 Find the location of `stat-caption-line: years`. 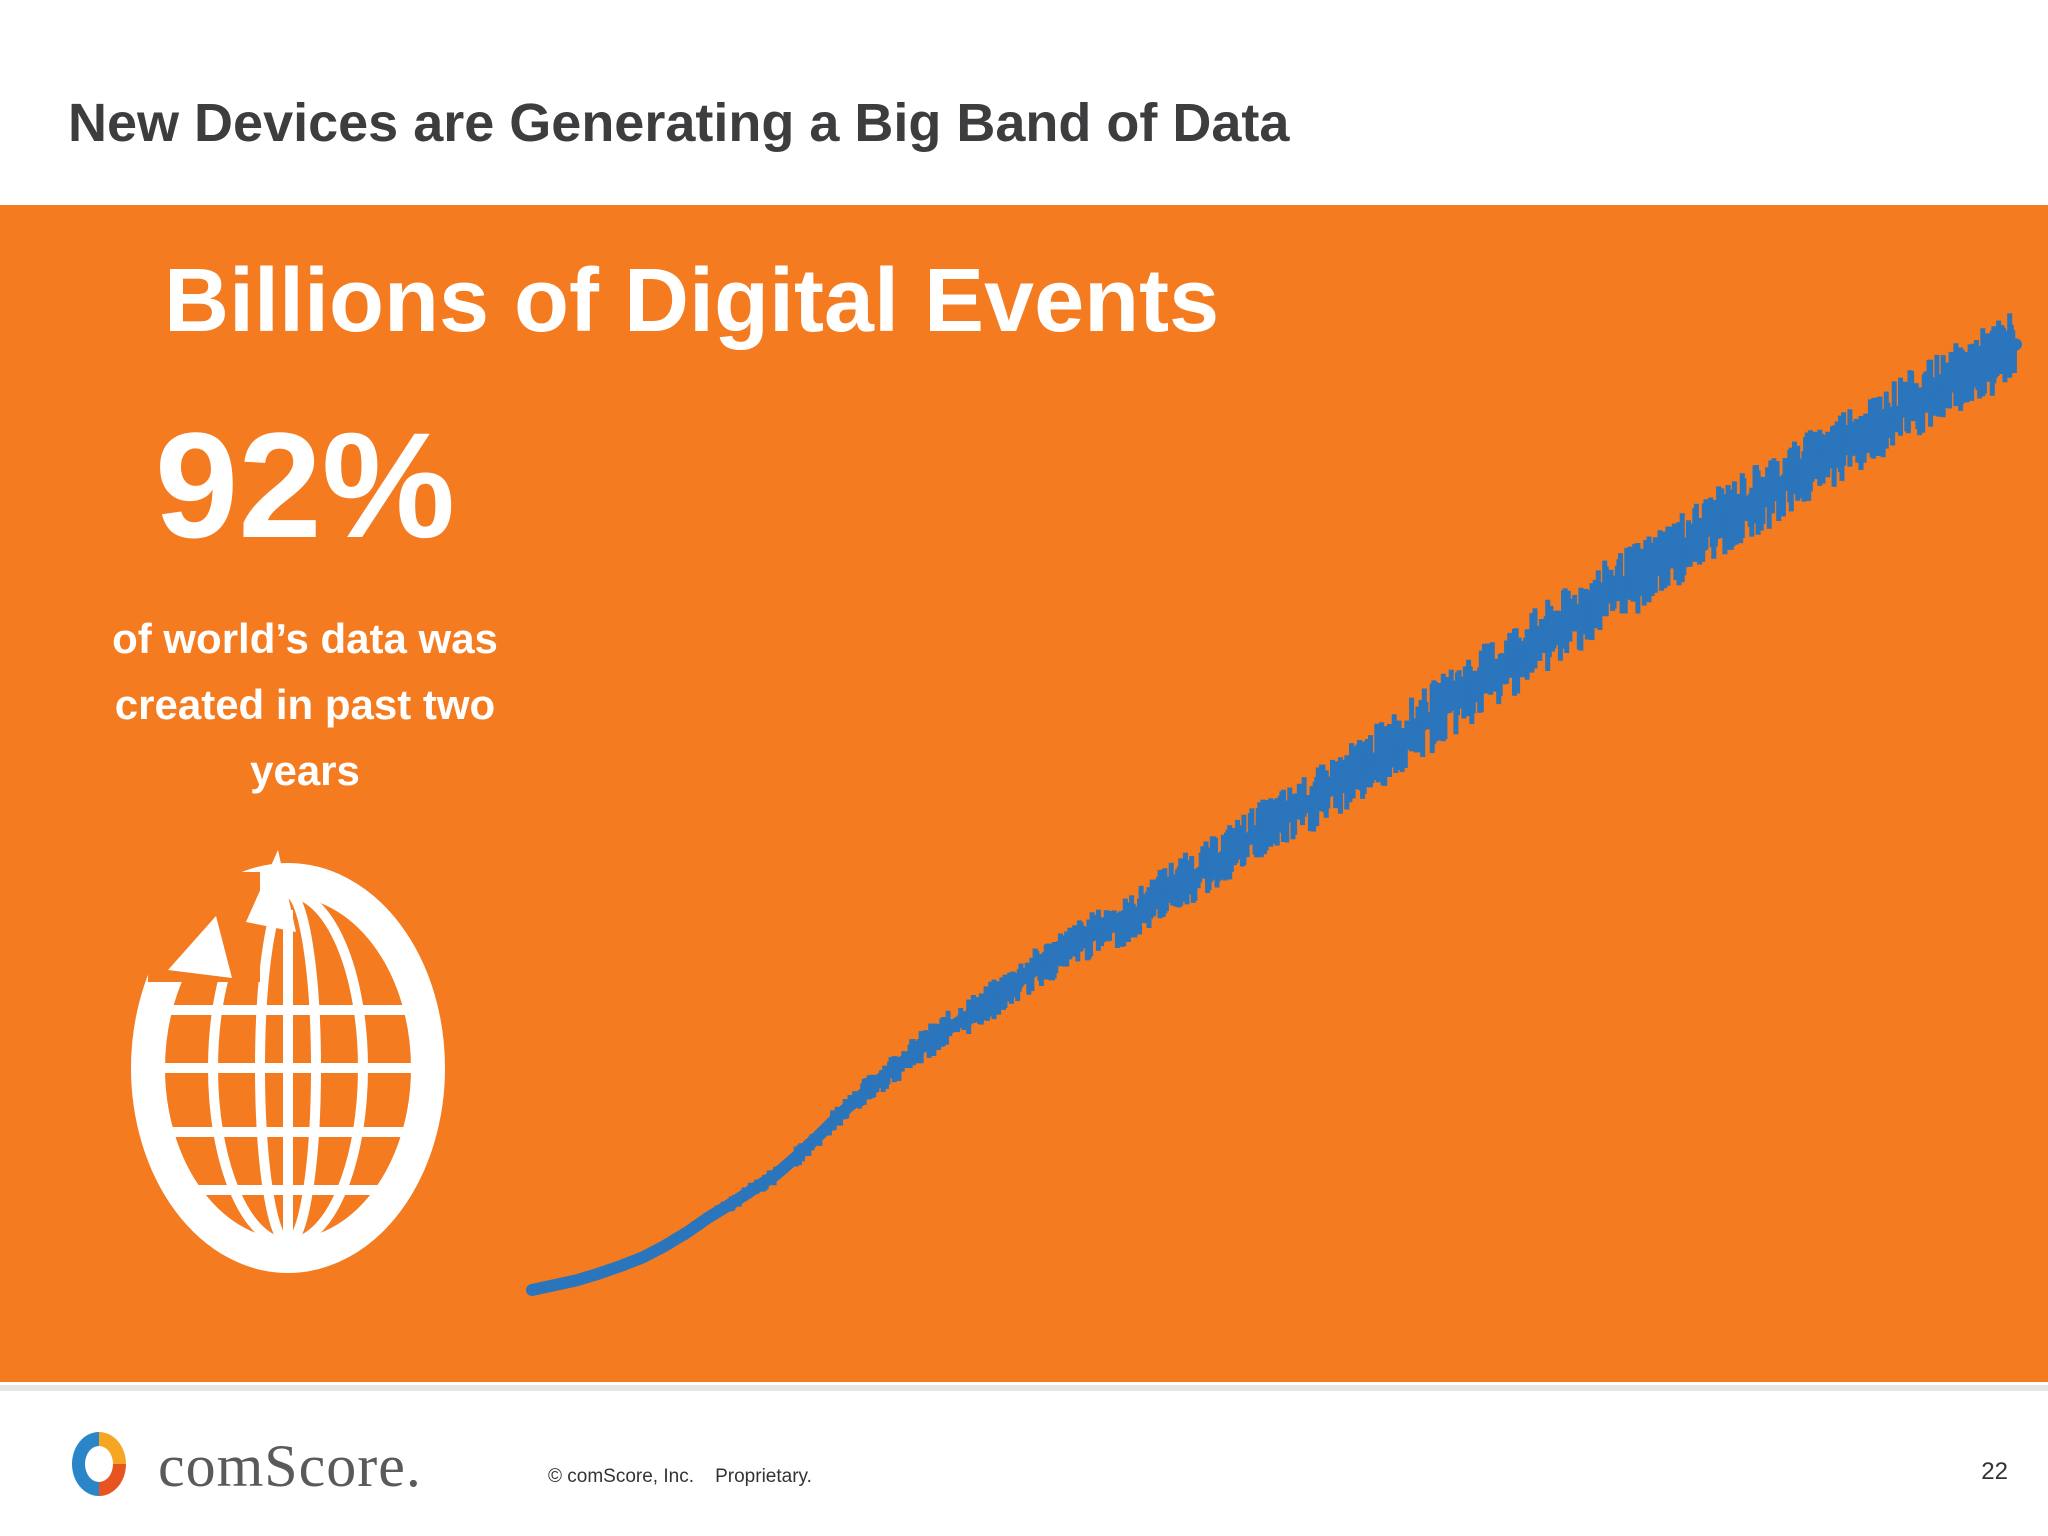

stat-caption-line: years is located at coordinates (305, 770).